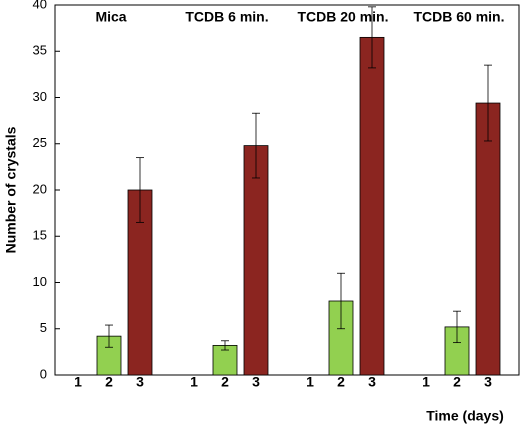 The width and height of the screenshot is (520, 435). What do you see at coordinates (40, 96) in the screenshot?
I see `y-tick-label: 30` at bounding box center [40, 96].